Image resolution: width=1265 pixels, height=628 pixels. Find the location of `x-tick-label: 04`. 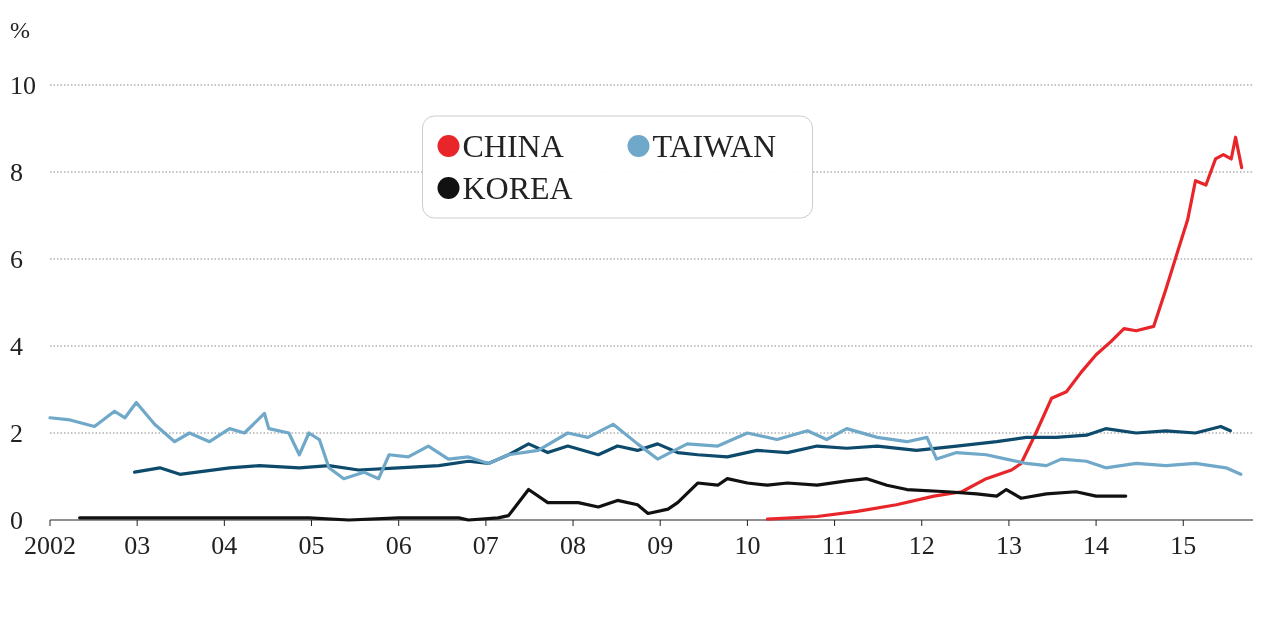

x-tick-label: 04 is located at coordinates (224, 545).